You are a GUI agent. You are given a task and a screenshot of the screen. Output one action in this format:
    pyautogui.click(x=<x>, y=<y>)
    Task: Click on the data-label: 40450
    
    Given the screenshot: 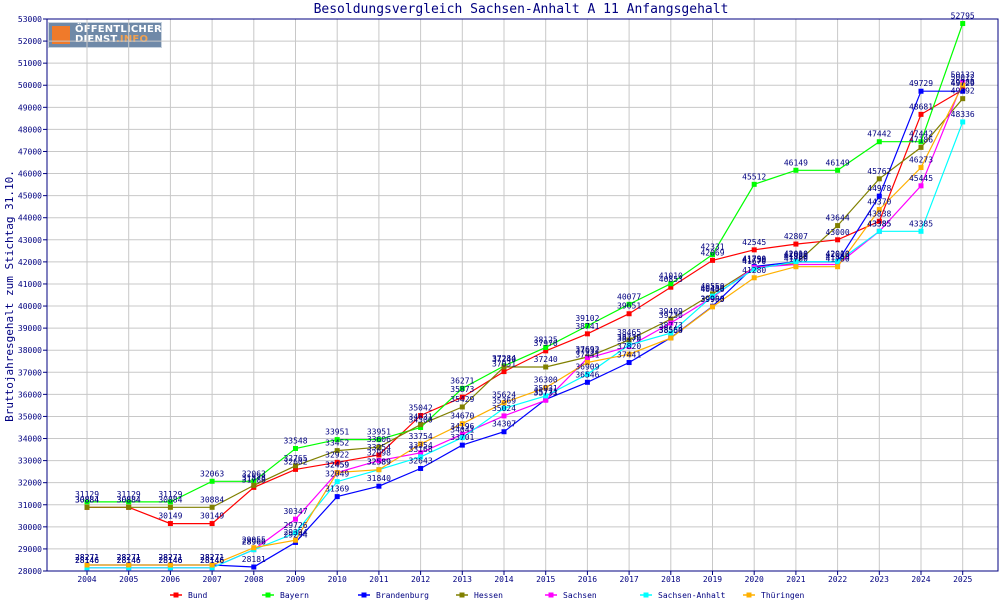 What is the action you would take?
    pyautogui.click(x=712, y=288)
    